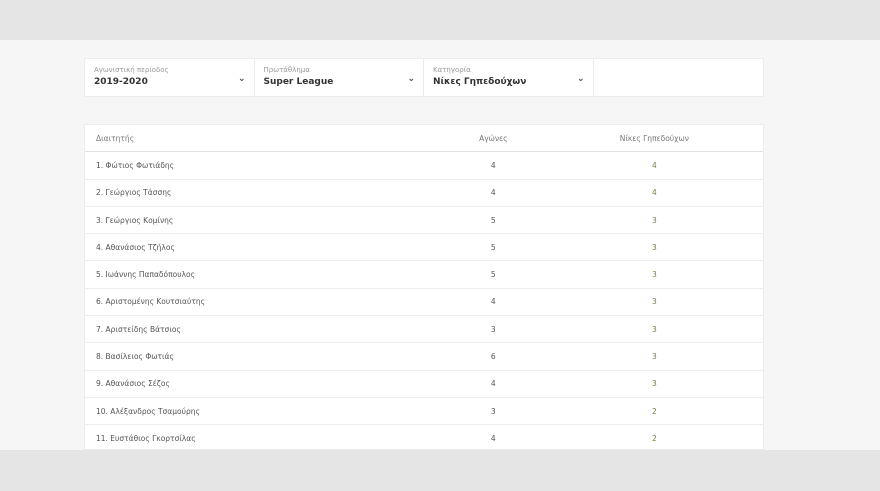 Image resolution: width=880 pixels, height=491 pixels. What do you see at coordinates (134, 193) in the screenshot?
I see `referee-name: 2. Γεώργιος Τάσσης` at bounding box center [134, 193].